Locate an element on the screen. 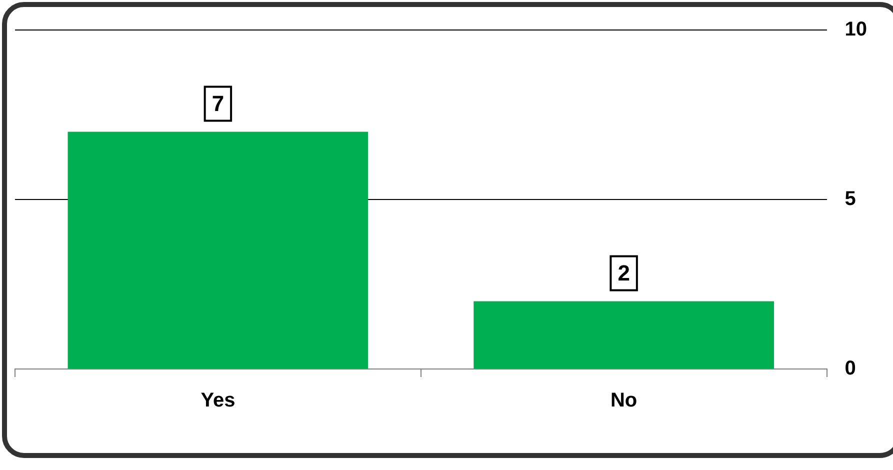  y-tick-label: 0 is located at coordinates (850, 369).